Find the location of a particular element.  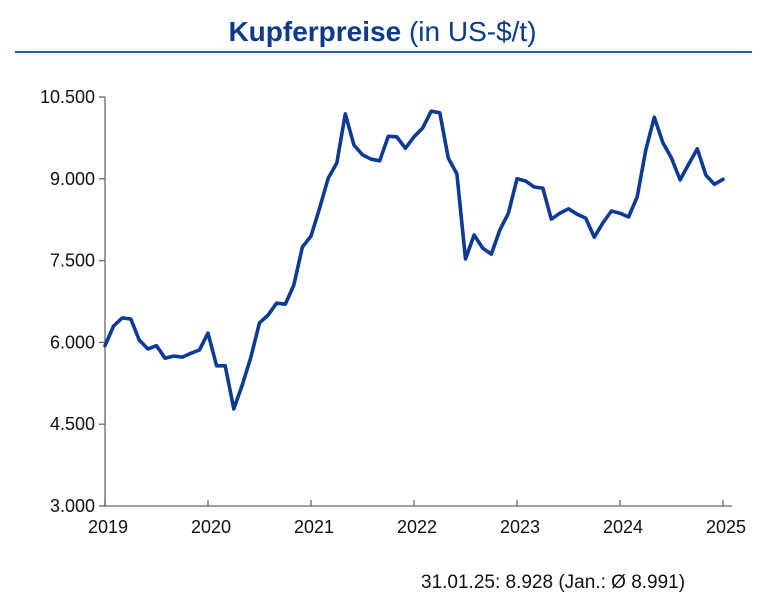

x-tick-label: 2022 is located at coordinates (417, 527).